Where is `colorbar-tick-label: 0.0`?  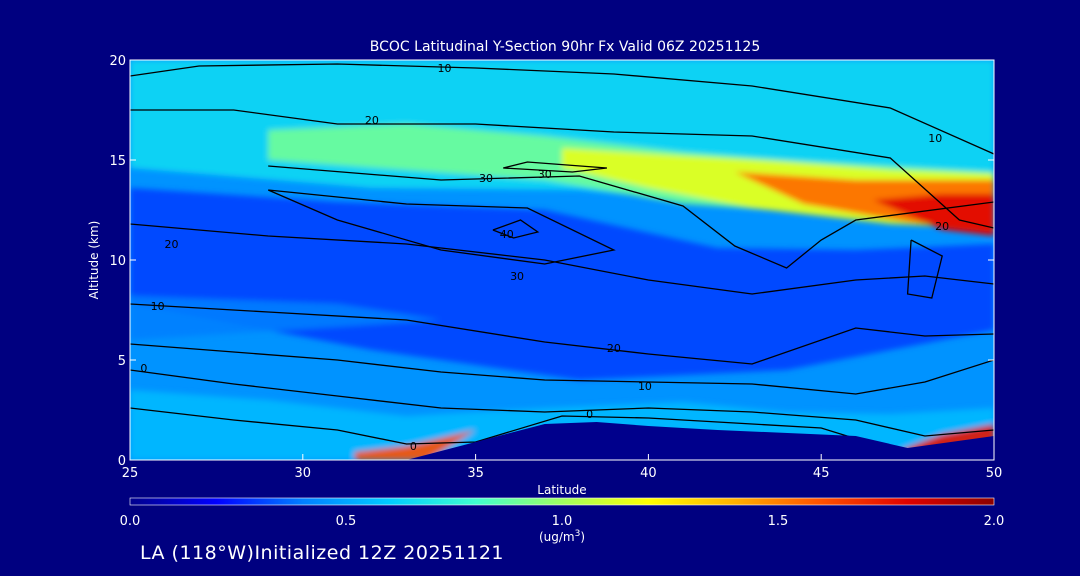
colorbar-tick-label: 0.0 is located at coordinates (130, 521).